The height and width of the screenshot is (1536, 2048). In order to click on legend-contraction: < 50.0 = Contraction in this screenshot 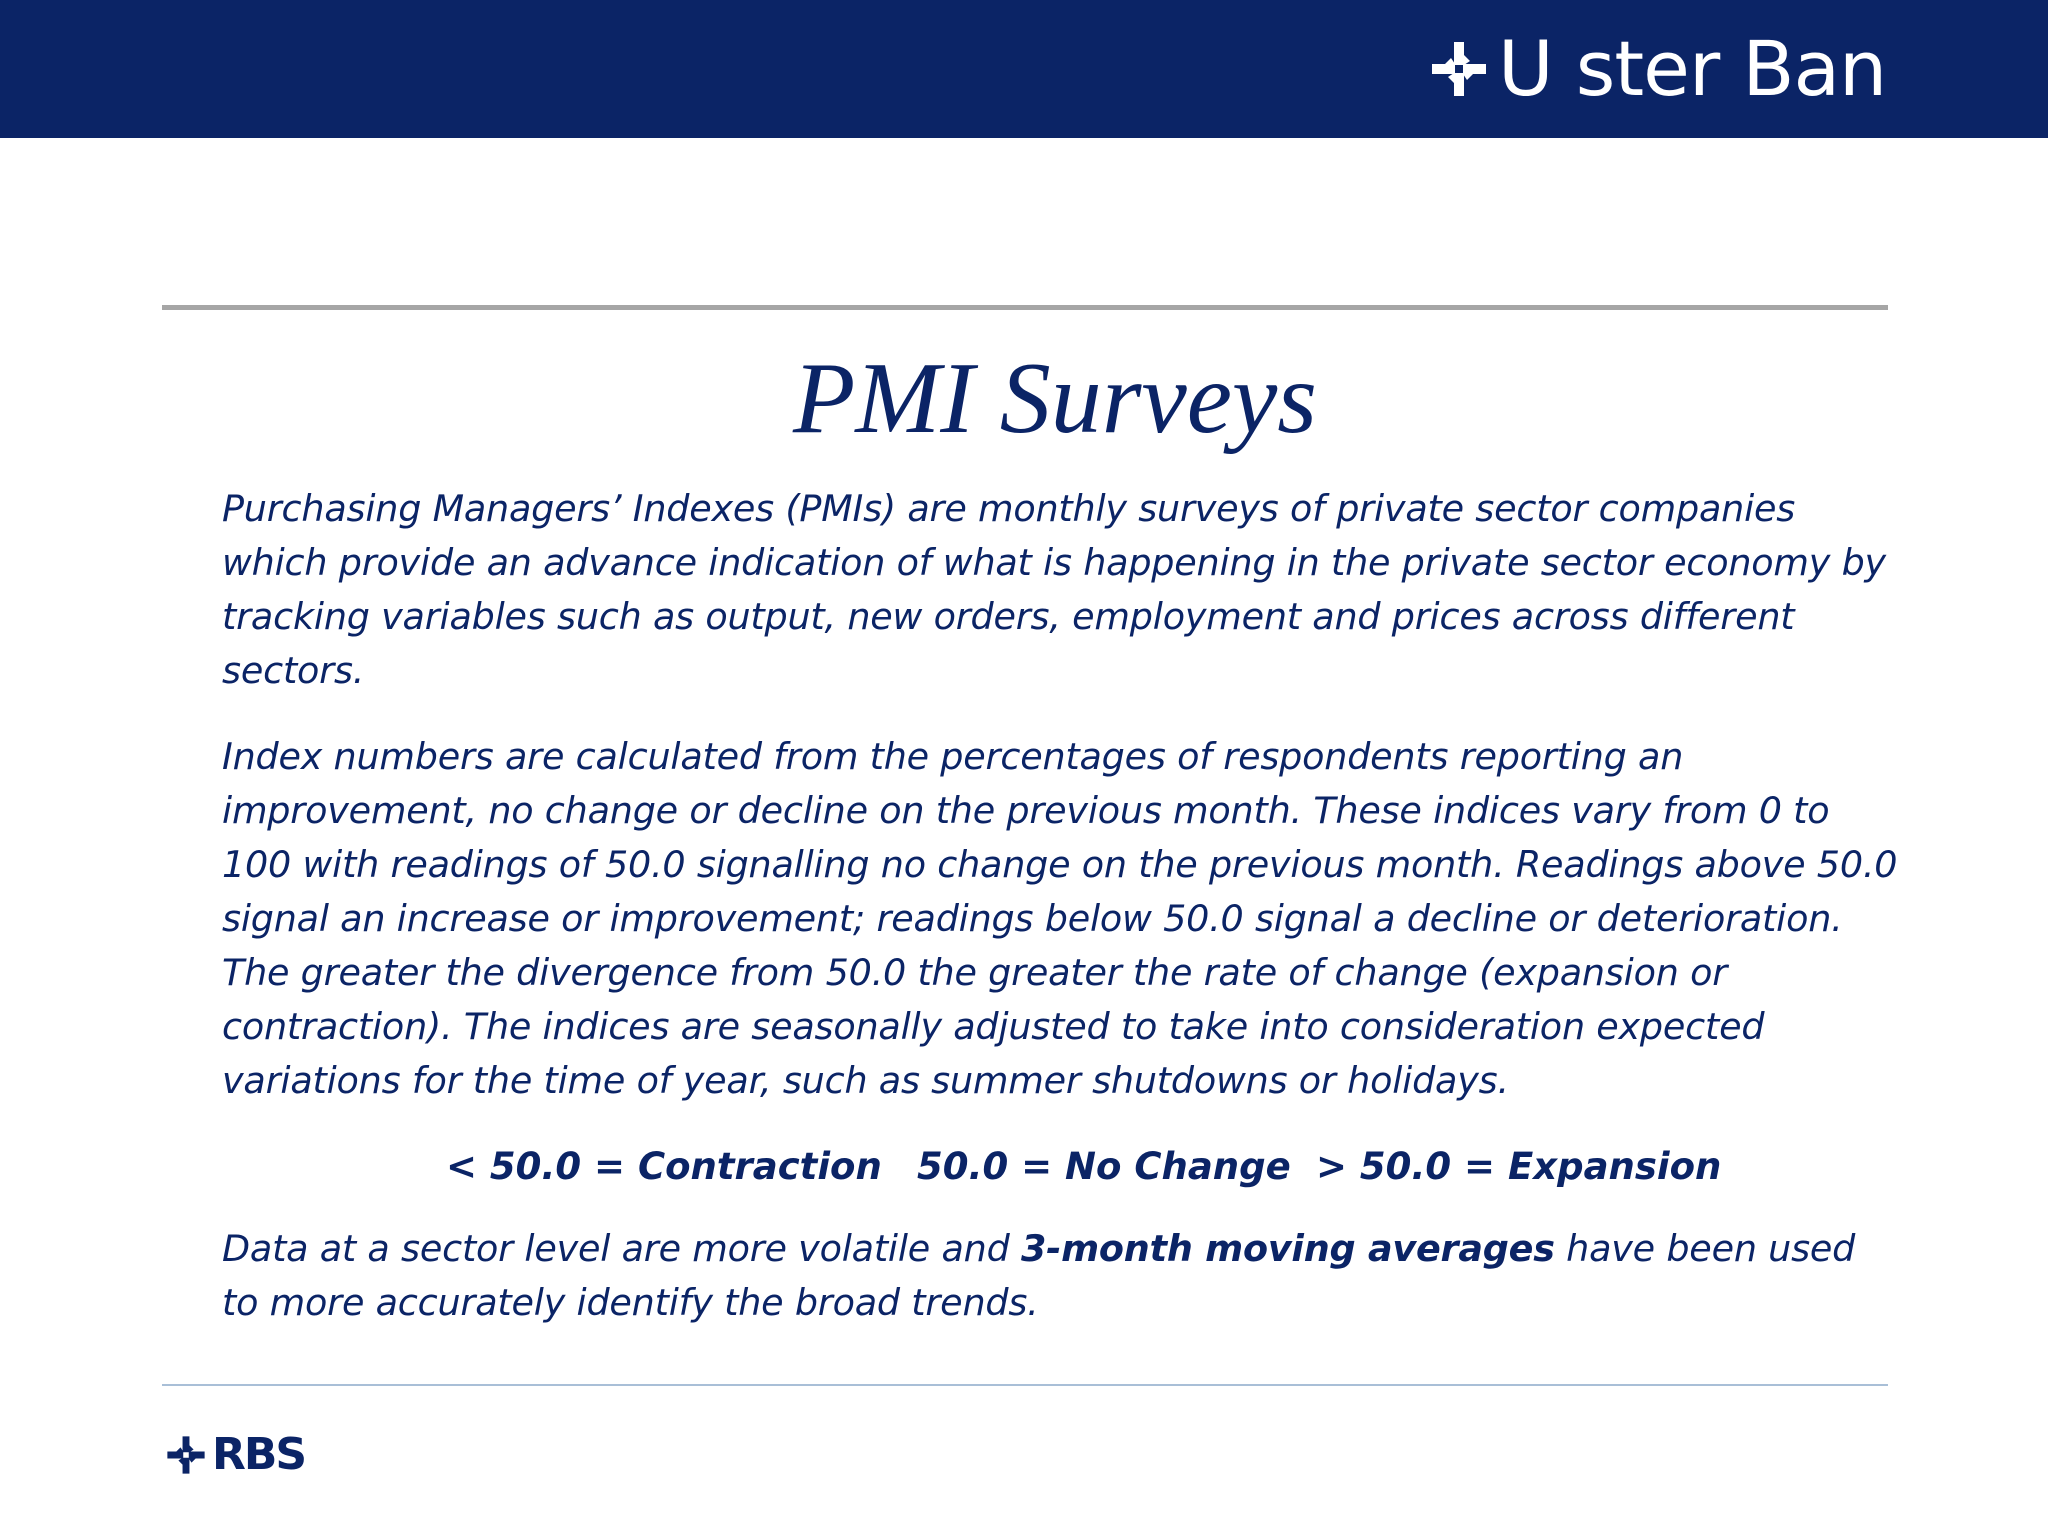, I will do `click(664, 1166)`.